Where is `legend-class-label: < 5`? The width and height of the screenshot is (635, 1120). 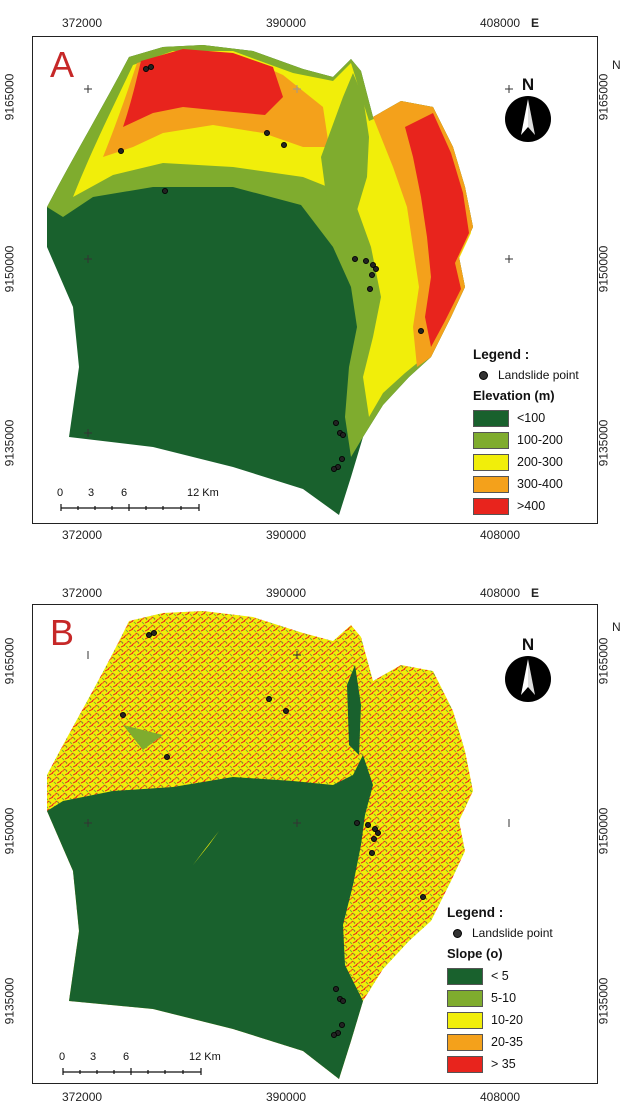
legend-class-label: < 5 is located at coordinates (500, 976).